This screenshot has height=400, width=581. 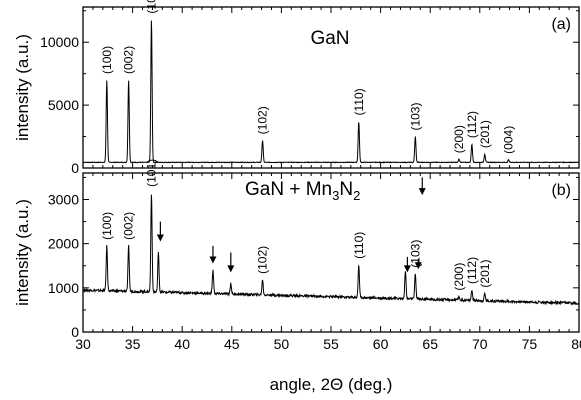 I want to click on title-part: N, so click(x=346, y=189).